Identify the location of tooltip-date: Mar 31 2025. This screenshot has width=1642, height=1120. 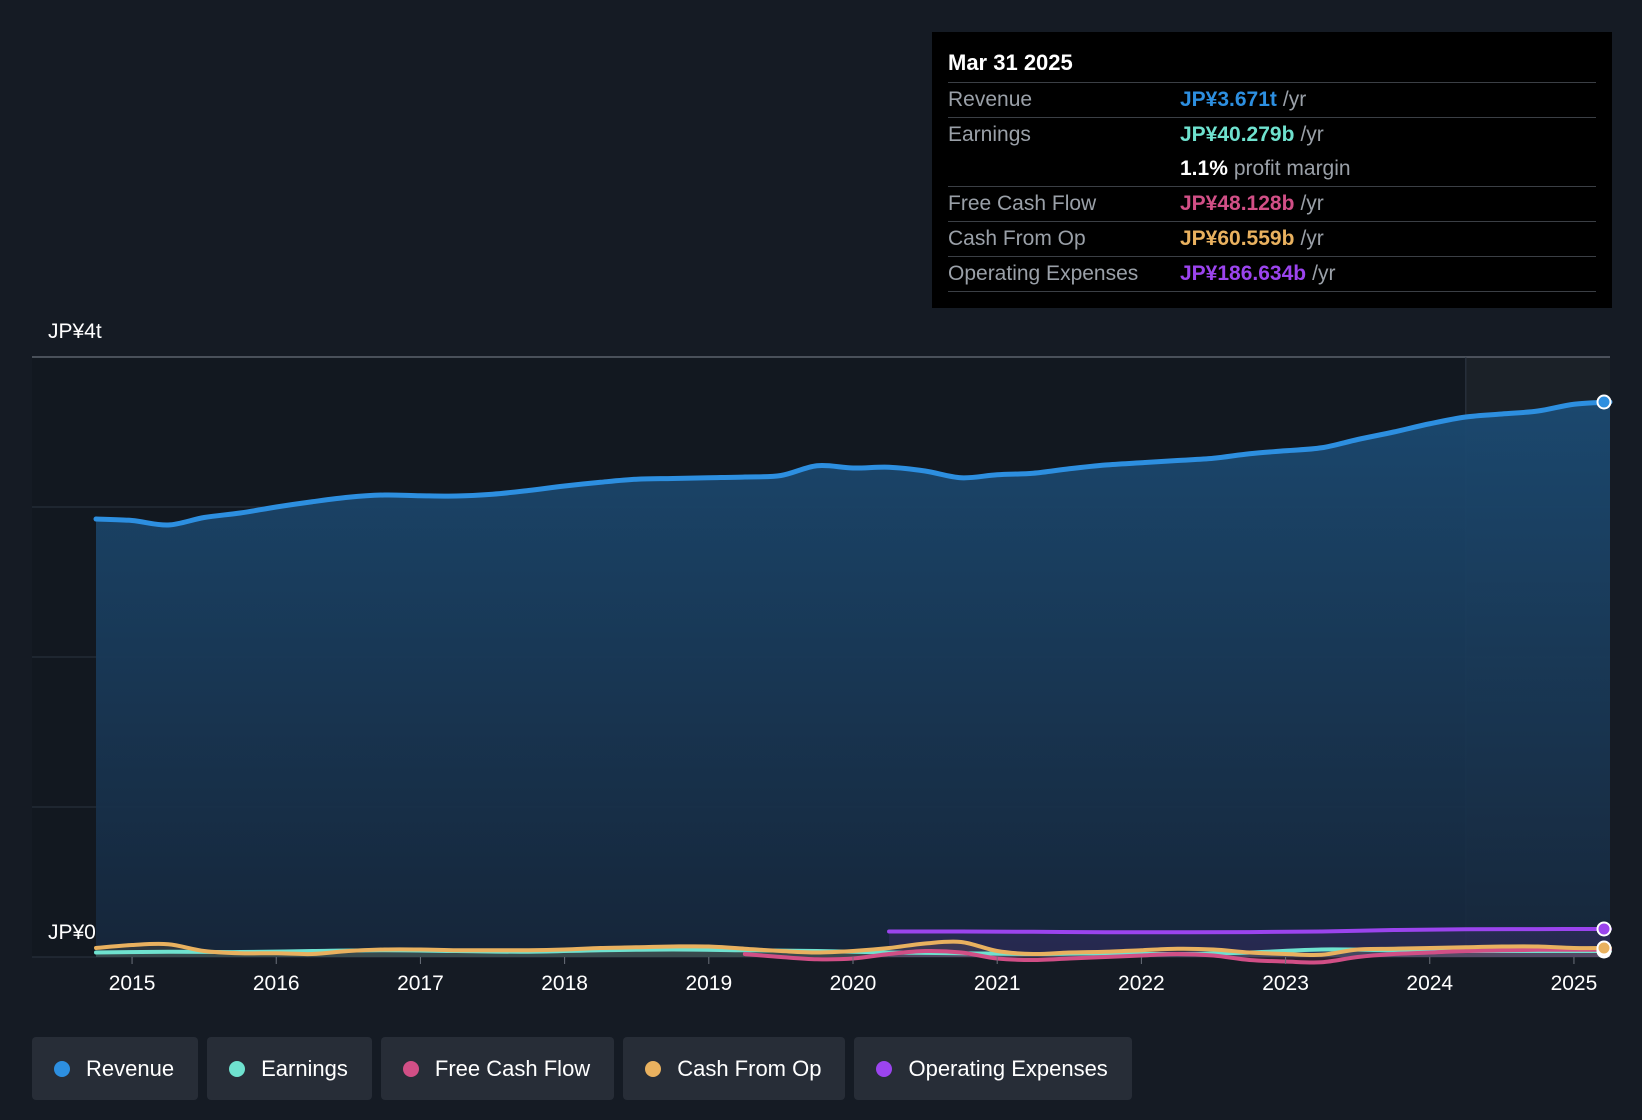
(1010, 62).